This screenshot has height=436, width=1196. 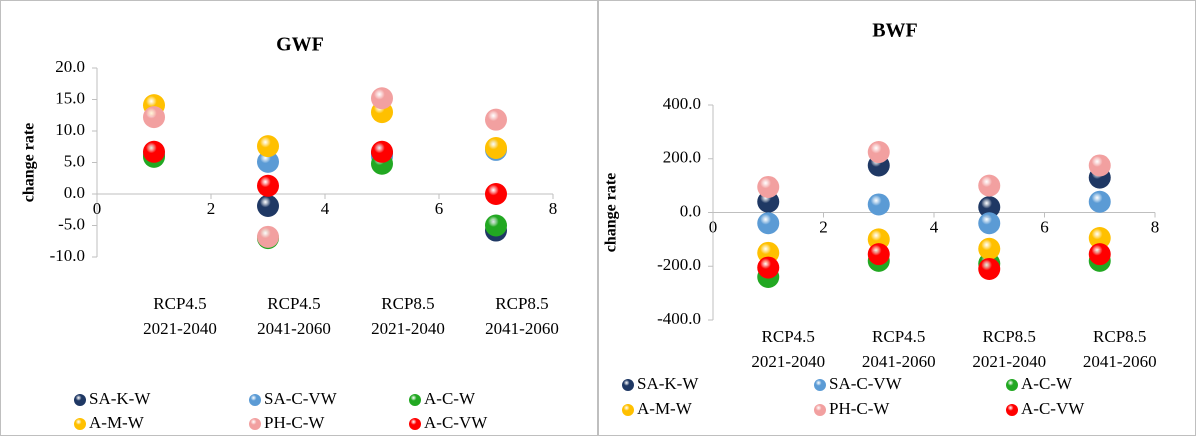 What do you see at coordinates (682, 103) in the screenshot?
I see `y-tick-label: 400.0` at bounding box center [682, 103].